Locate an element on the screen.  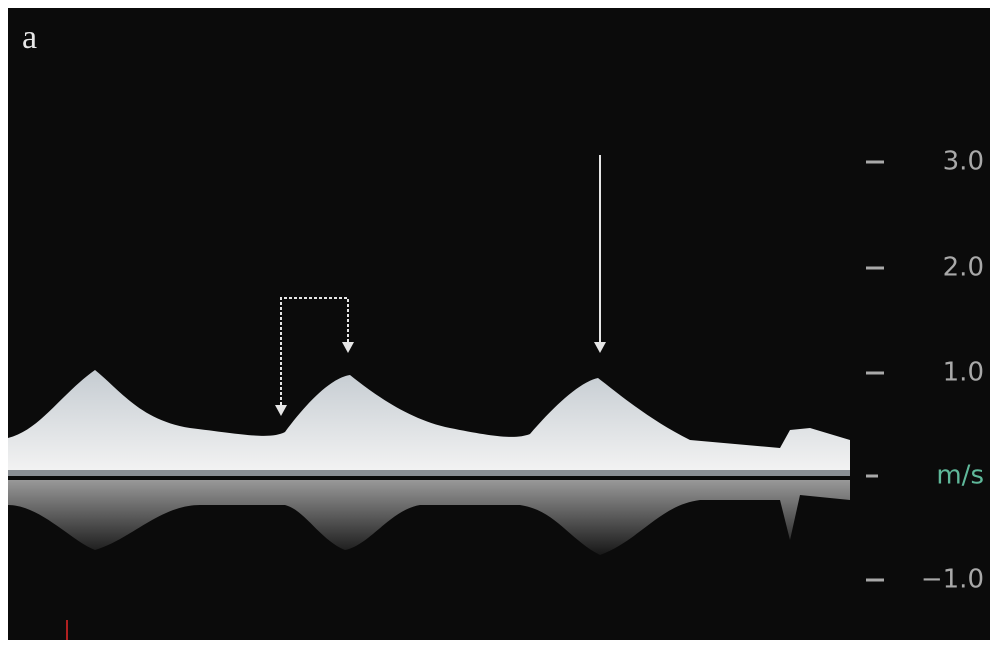
bracket-arrow is located at coordinates (314, 351).